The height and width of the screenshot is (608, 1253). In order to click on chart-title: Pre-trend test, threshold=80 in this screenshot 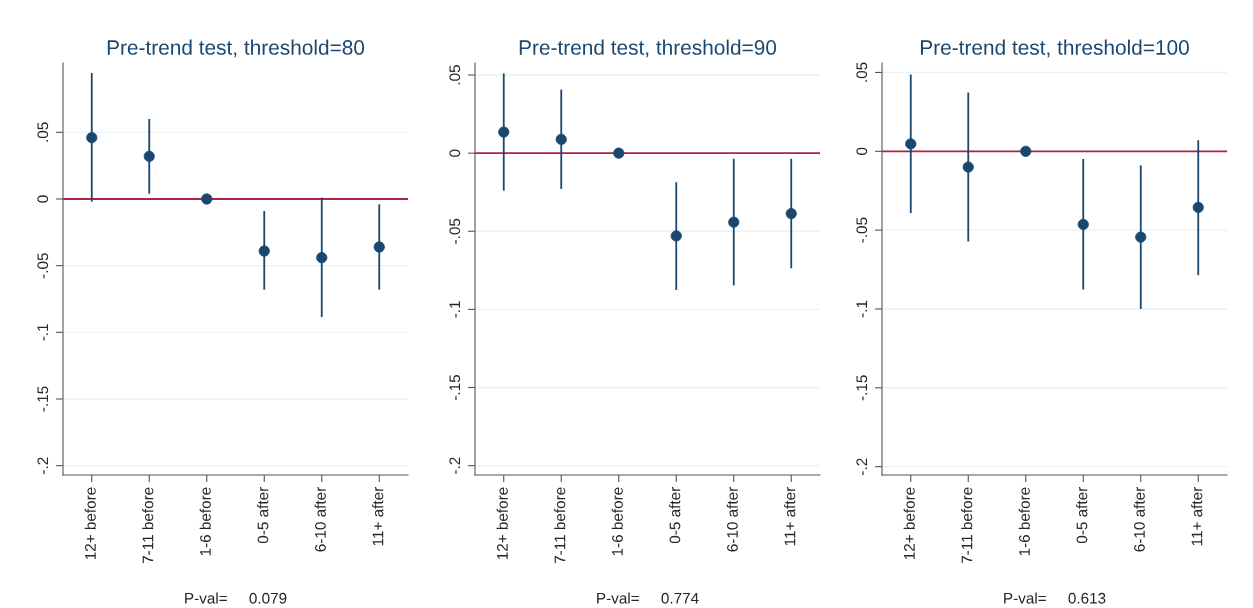, I will do `click(236, 48)`.